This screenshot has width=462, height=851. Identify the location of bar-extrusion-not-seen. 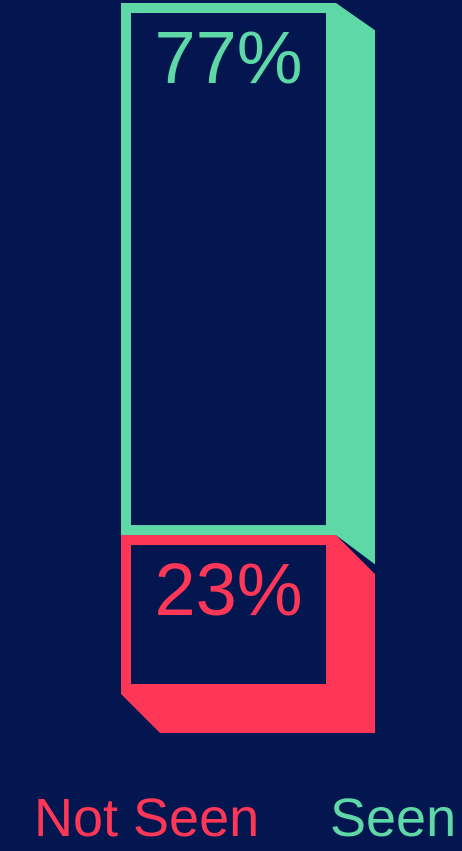
(248, 634).